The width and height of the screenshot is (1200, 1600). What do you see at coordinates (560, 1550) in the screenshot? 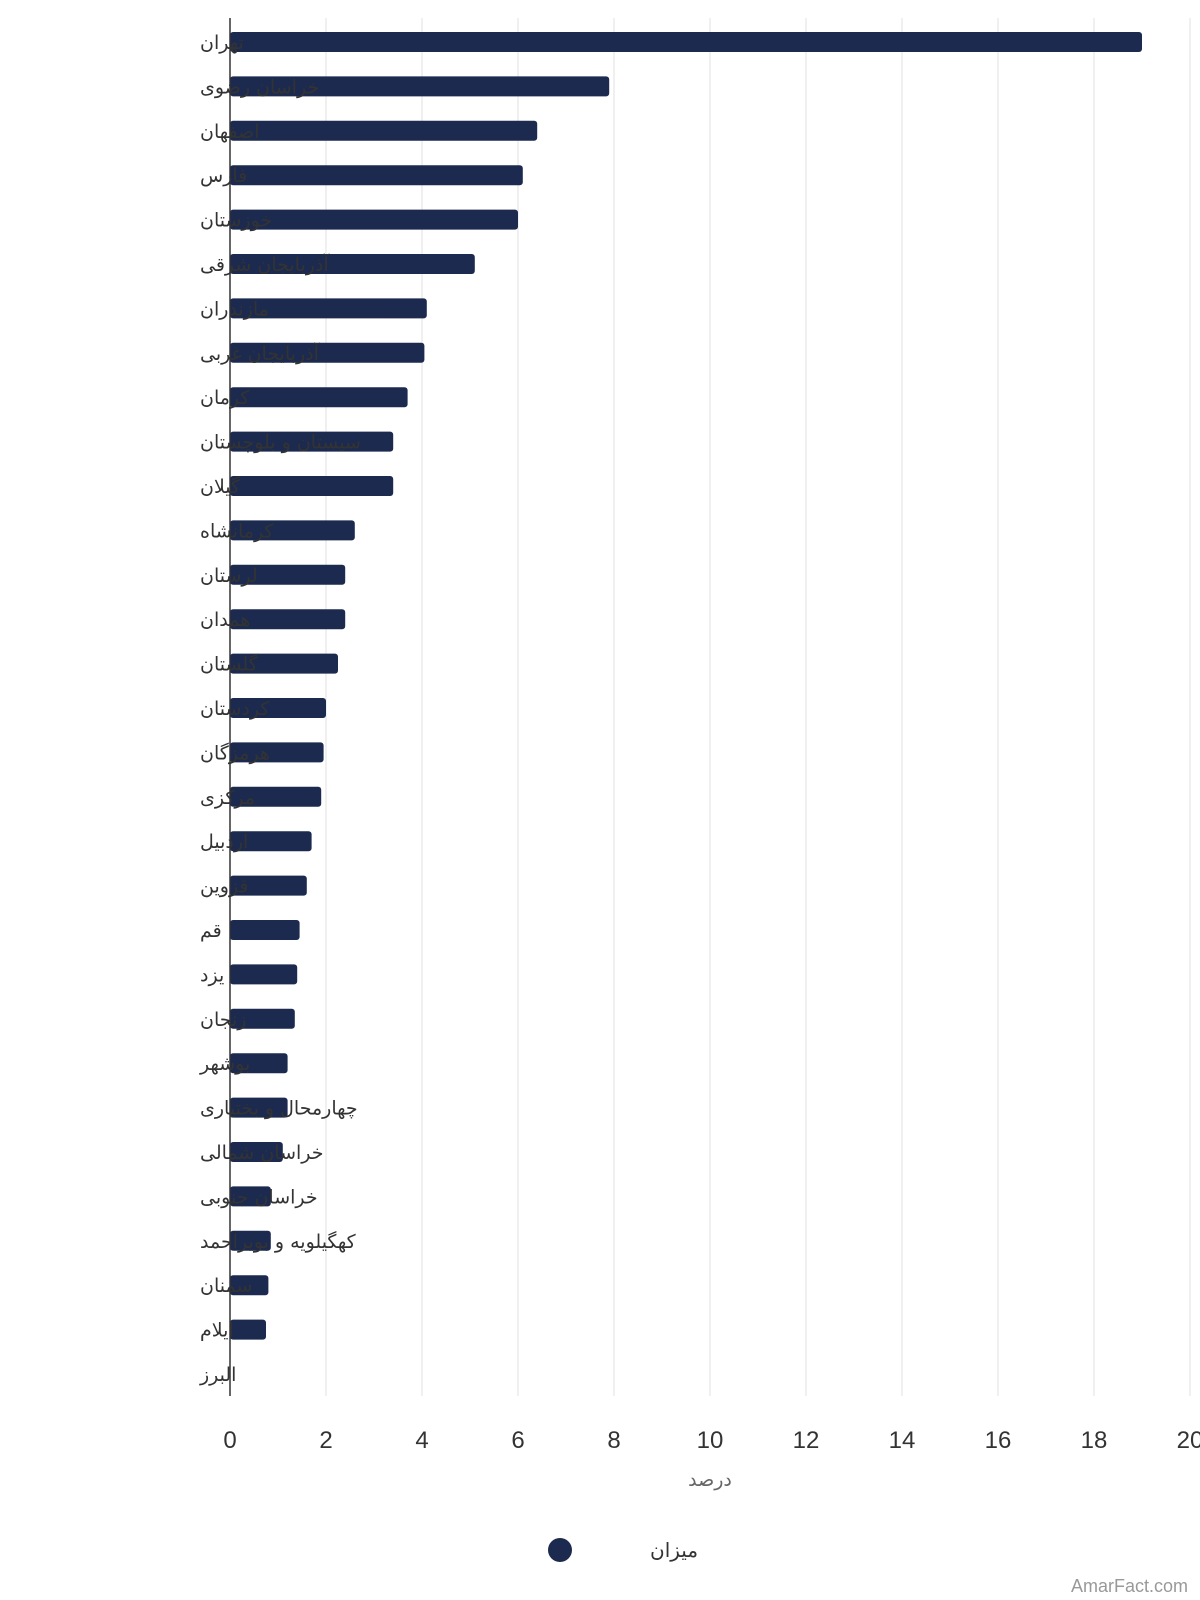
I see `legend-marker` at bounding box center [560, 1550].